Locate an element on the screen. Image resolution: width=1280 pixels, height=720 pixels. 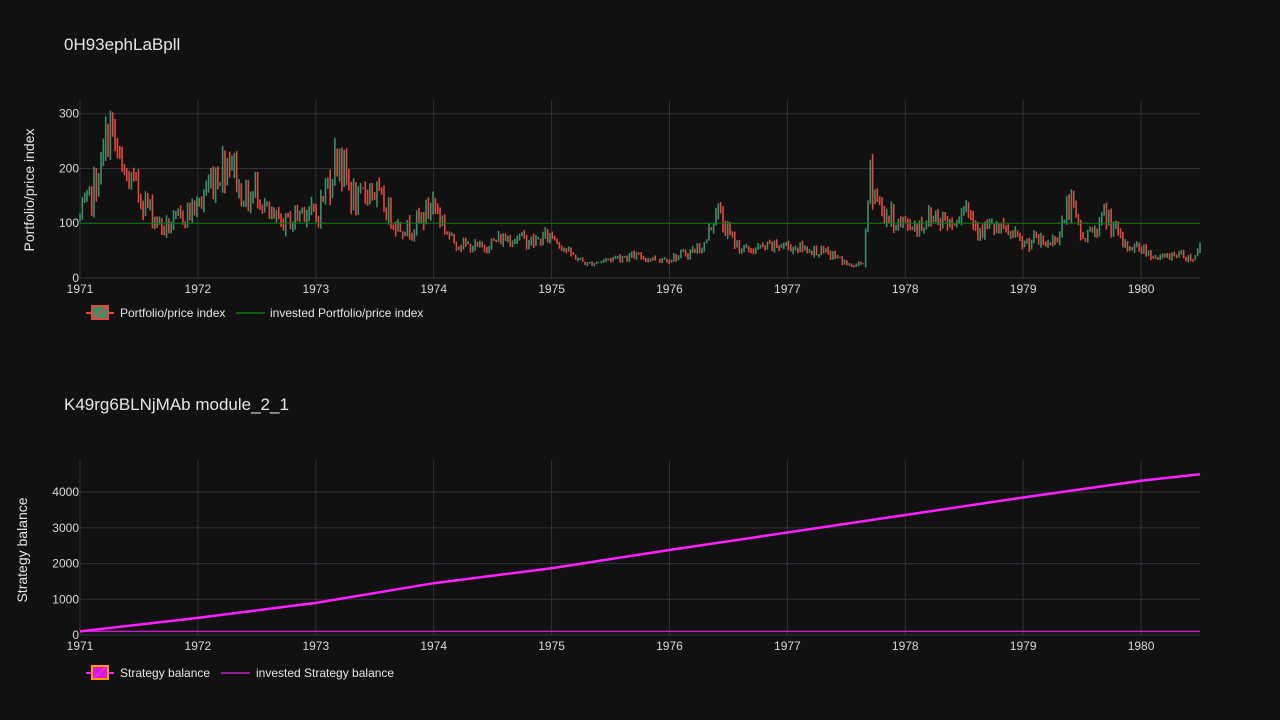
chart-2-x-tick-label: 1973 is located at coordinates (315, 646).